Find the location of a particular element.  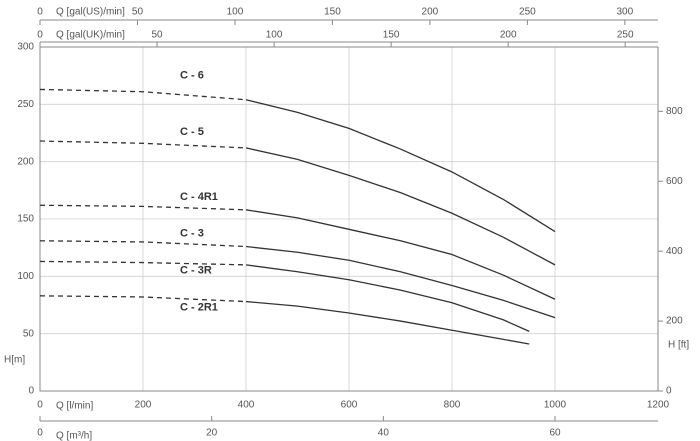

tick-label: 60 is located at coordinates (555, 433).